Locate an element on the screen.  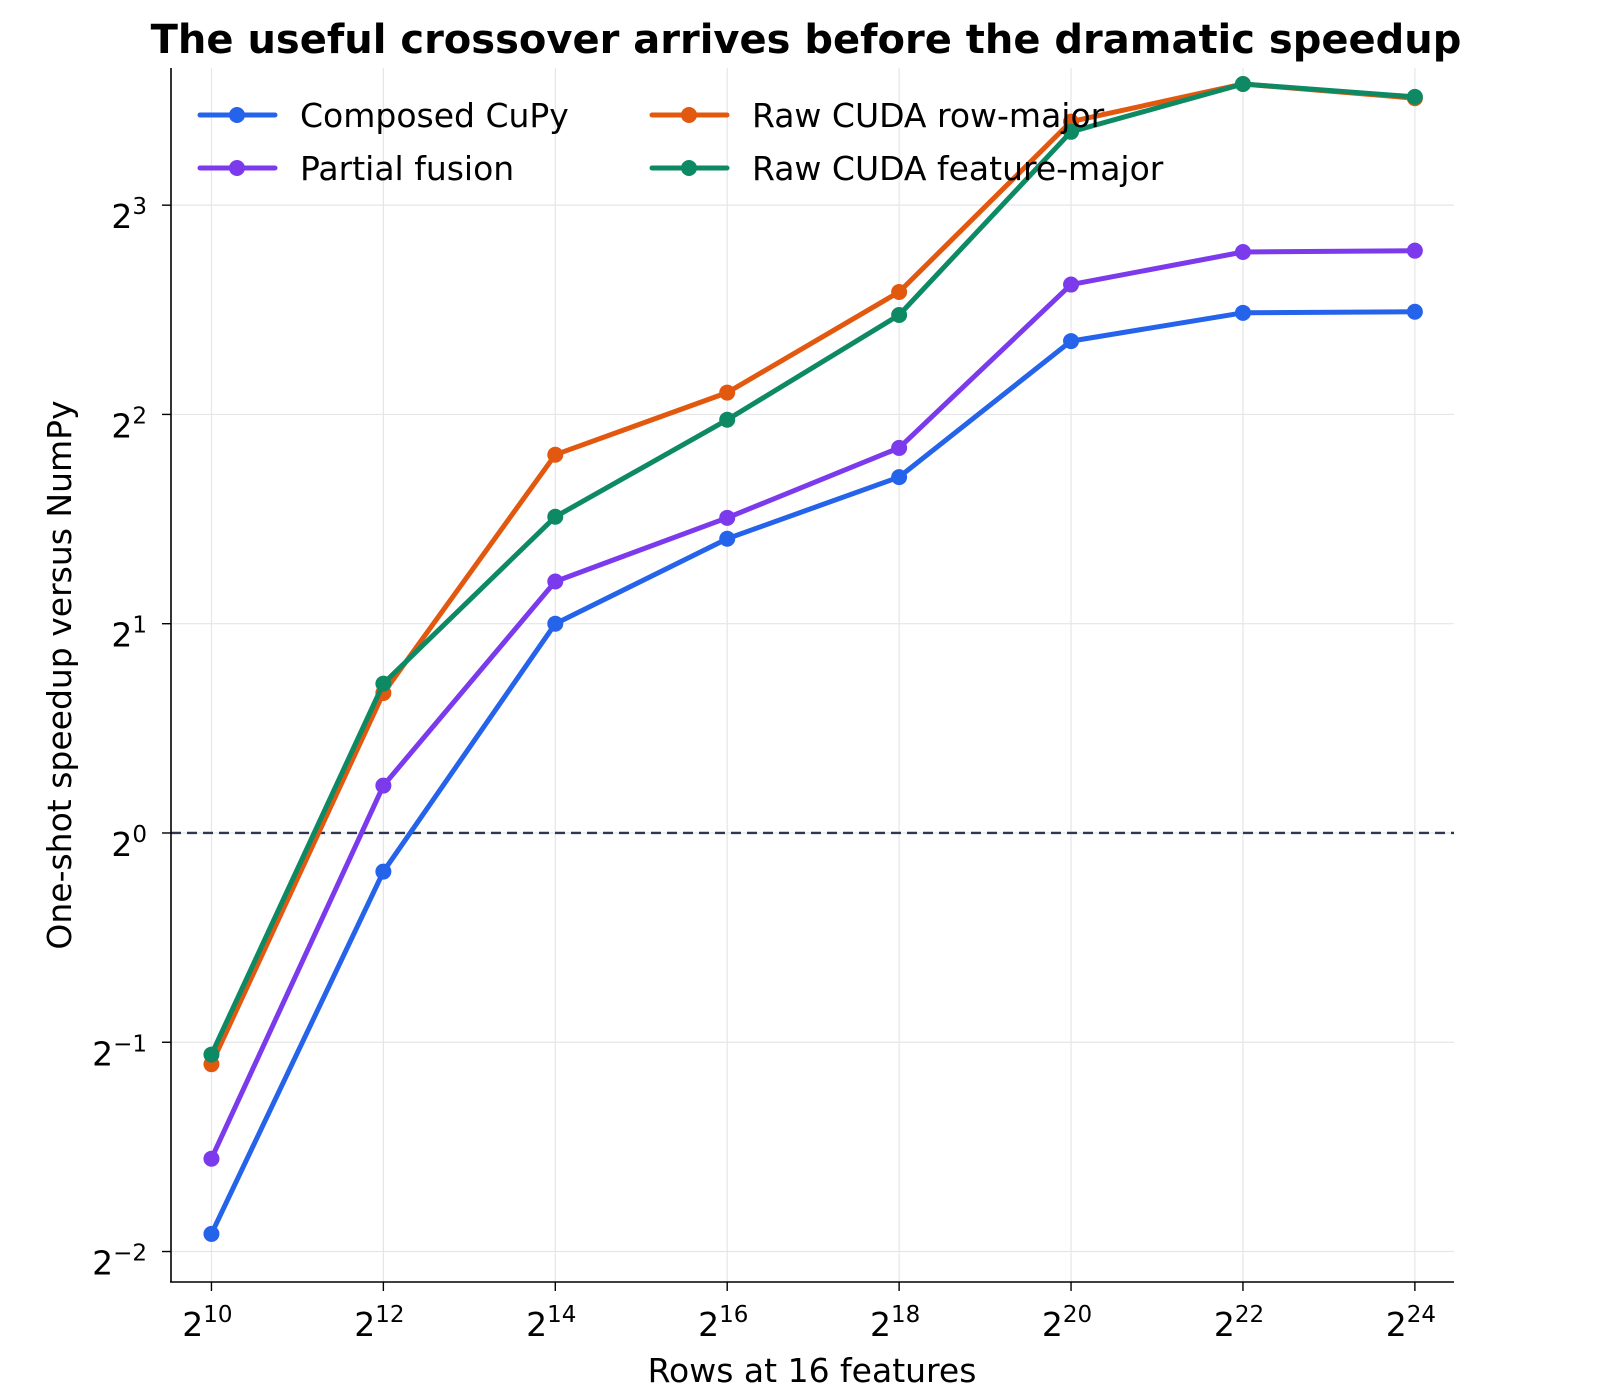
y-tick-label-exponent: 2 is located at coordinates (139, 416).